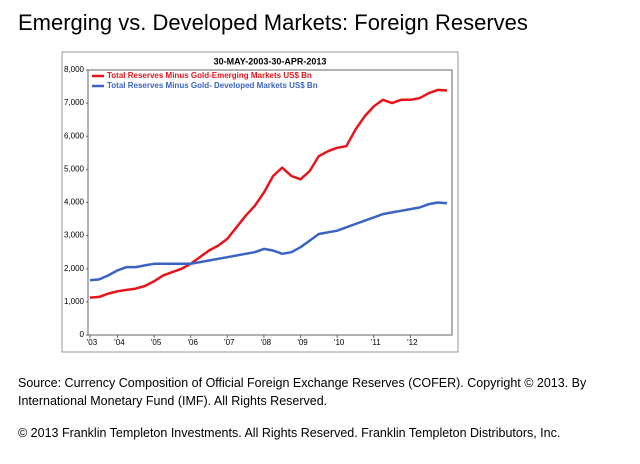 This screenshot has width=640, height=464. What do you see at coordinates (376, 342) in the screenshot?
I see `x-tick-label: '11` at bounding box center [376, 342].